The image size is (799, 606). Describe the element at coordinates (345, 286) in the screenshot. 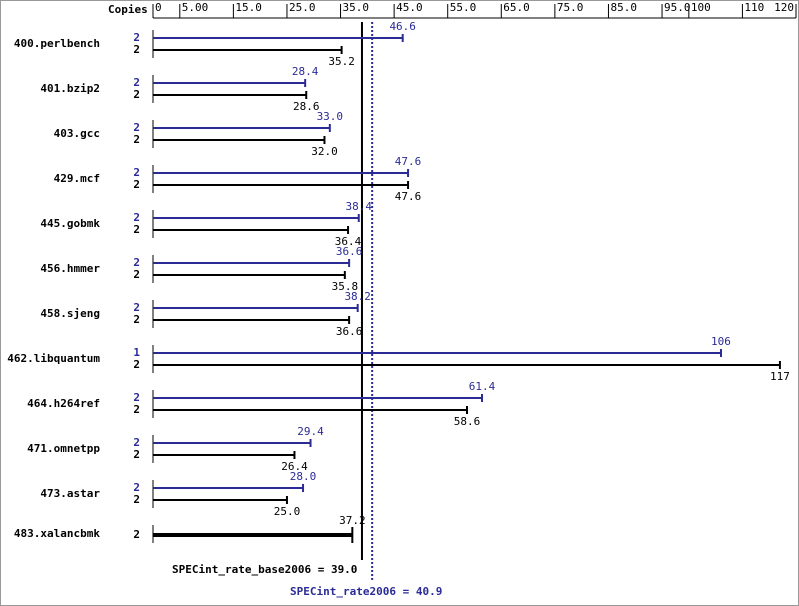

I see `base-value-label: 35.8` at that location.